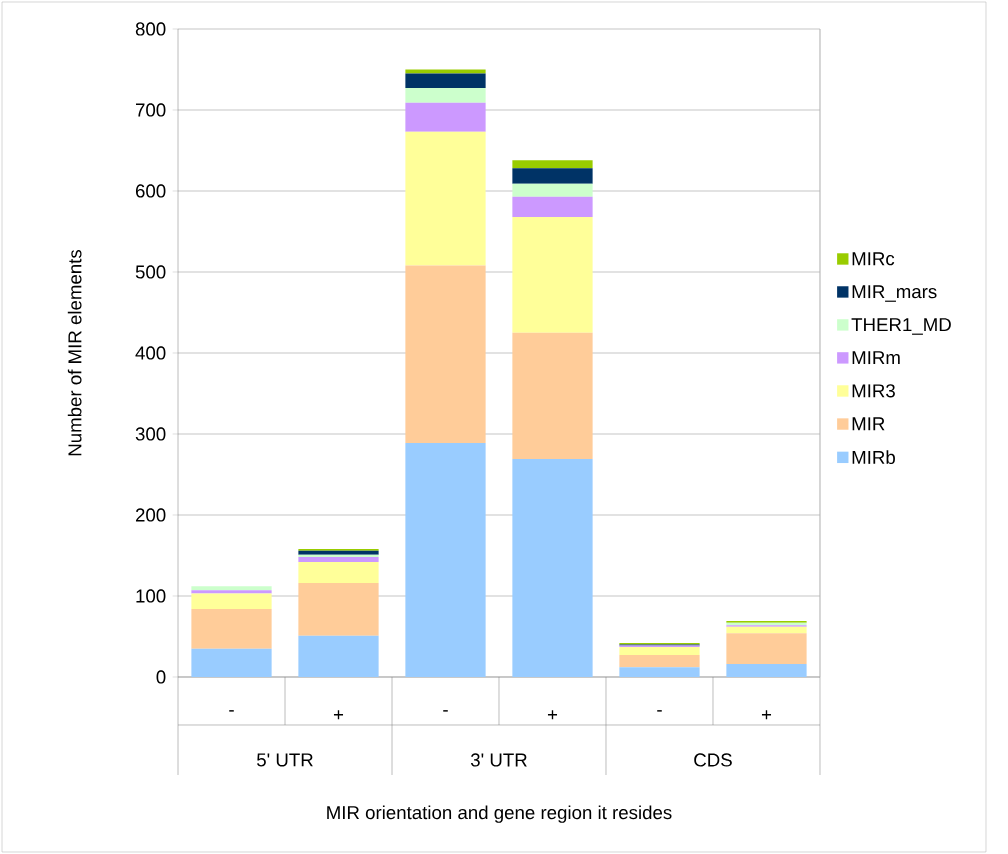 The height and width of the screenshot is (854, 1008). I want to click on text: CDS, so click(713, 760).